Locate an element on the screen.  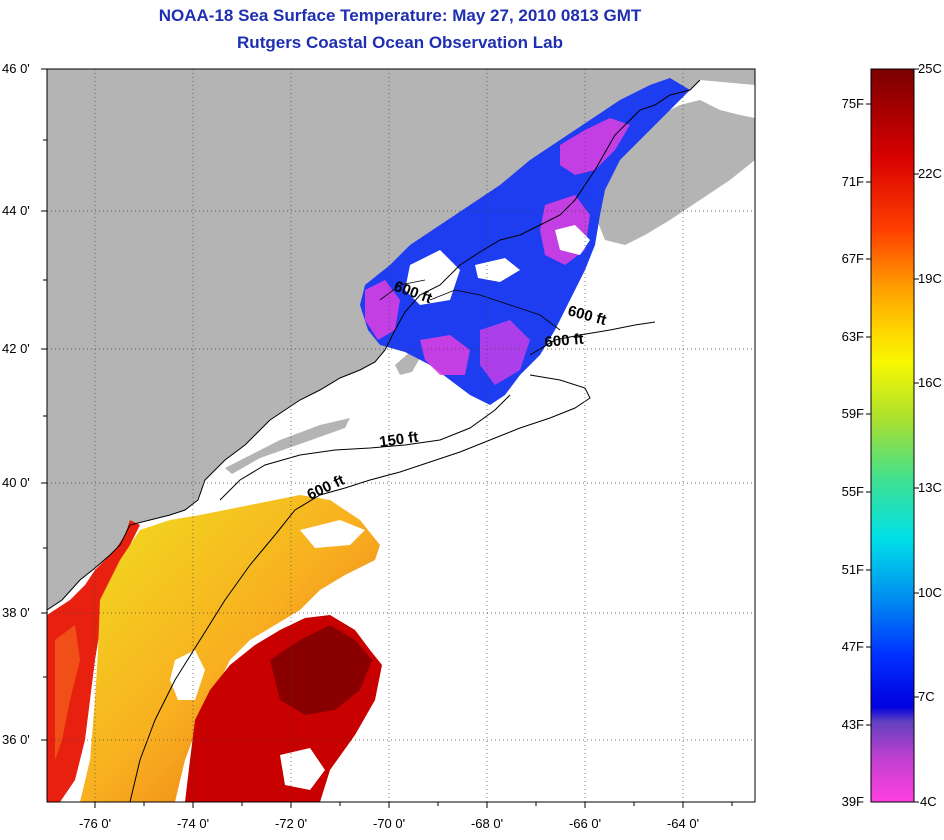
colorbar-c-label: 19C is located at coordinates (930, 278).